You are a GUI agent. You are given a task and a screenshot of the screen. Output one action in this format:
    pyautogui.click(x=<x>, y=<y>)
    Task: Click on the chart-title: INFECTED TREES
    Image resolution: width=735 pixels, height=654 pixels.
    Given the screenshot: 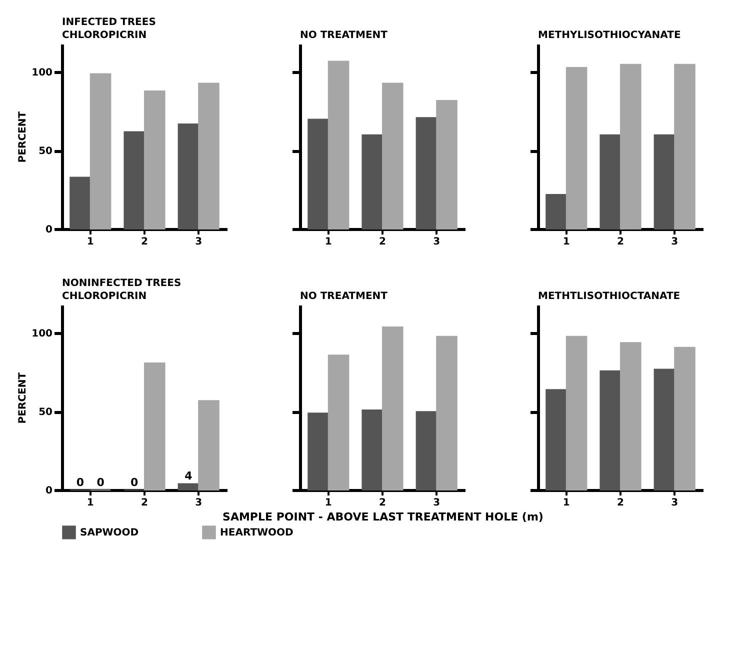 What is the action you would take?
    pyautogui.click(x=109, y=22)
    